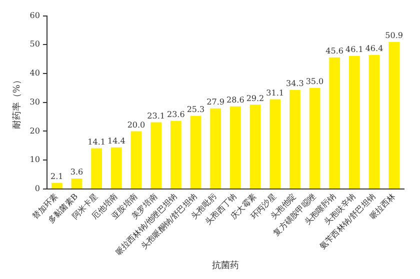  What do you see at coordinates (355, 49) in the screenshot?
I see `data-label: 46.1` at bounding box center [355, 49].